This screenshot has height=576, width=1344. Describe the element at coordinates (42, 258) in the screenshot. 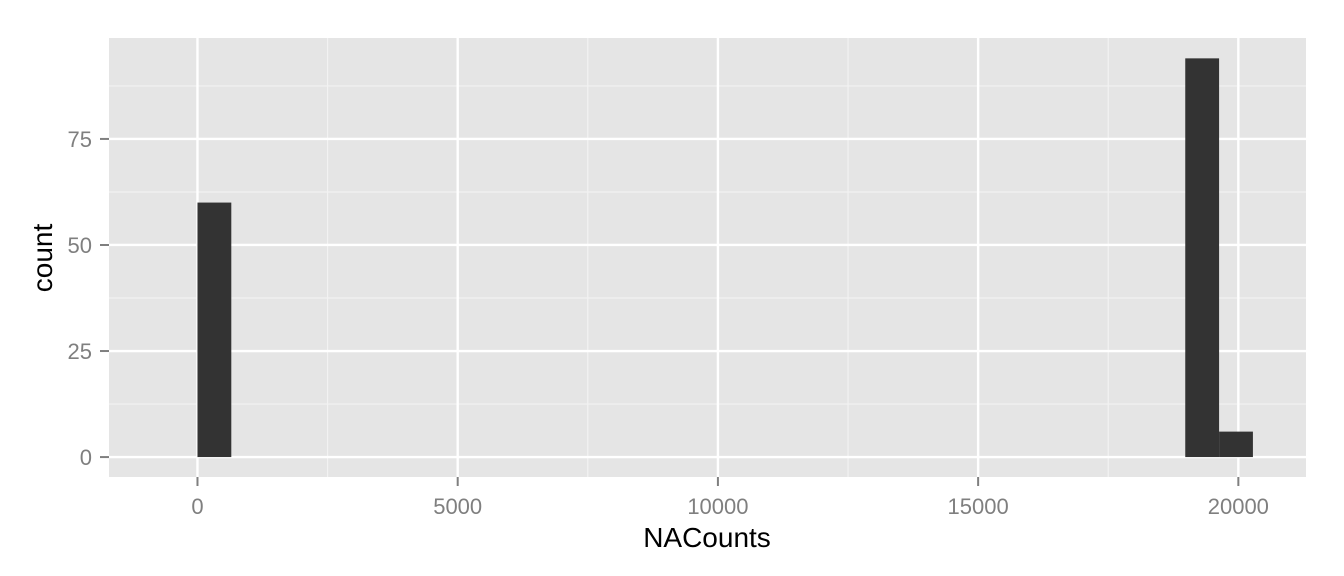

I see `y-axis-title: count` at that location.